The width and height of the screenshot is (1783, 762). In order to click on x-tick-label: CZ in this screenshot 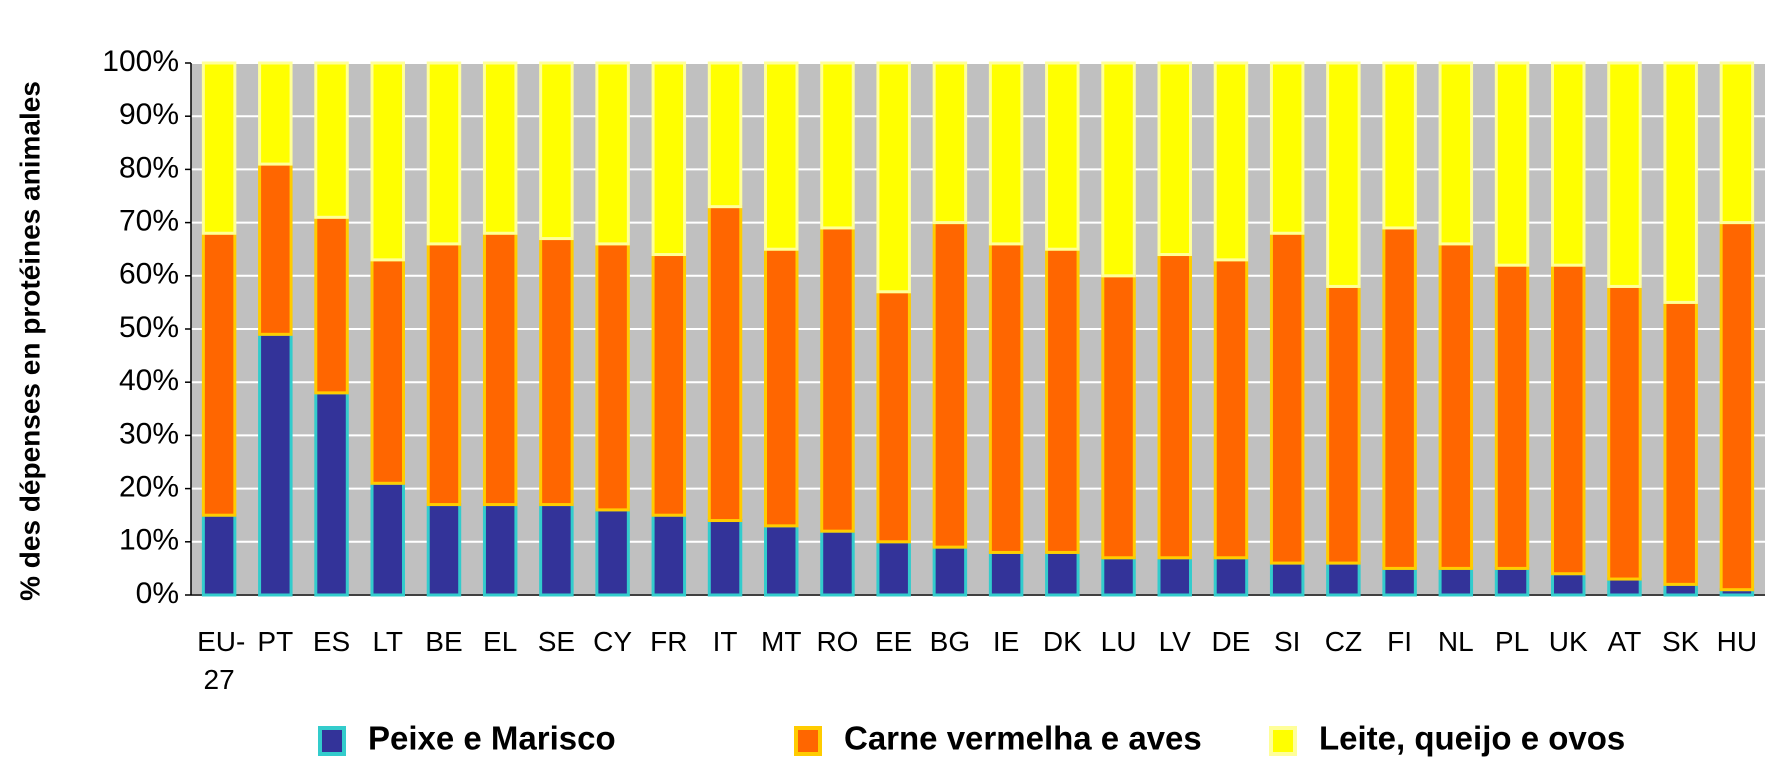, I will do `click(1343, 641)`.